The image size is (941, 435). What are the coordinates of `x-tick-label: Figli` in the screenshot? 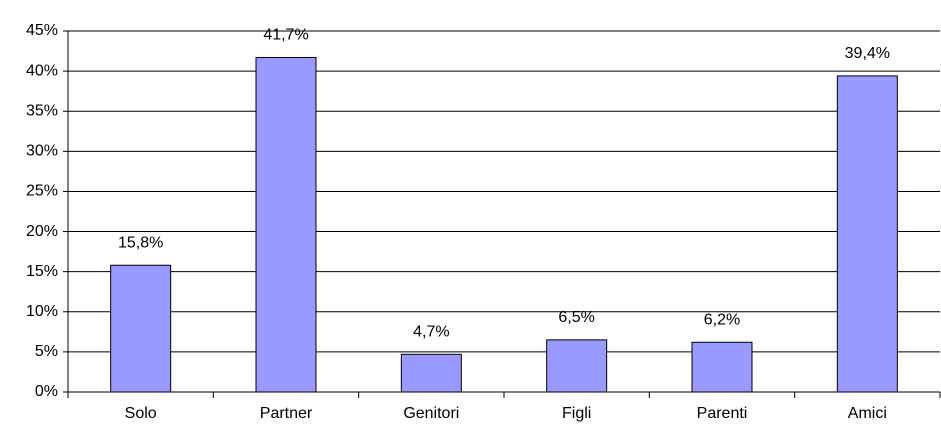 It's located at (576, 413).